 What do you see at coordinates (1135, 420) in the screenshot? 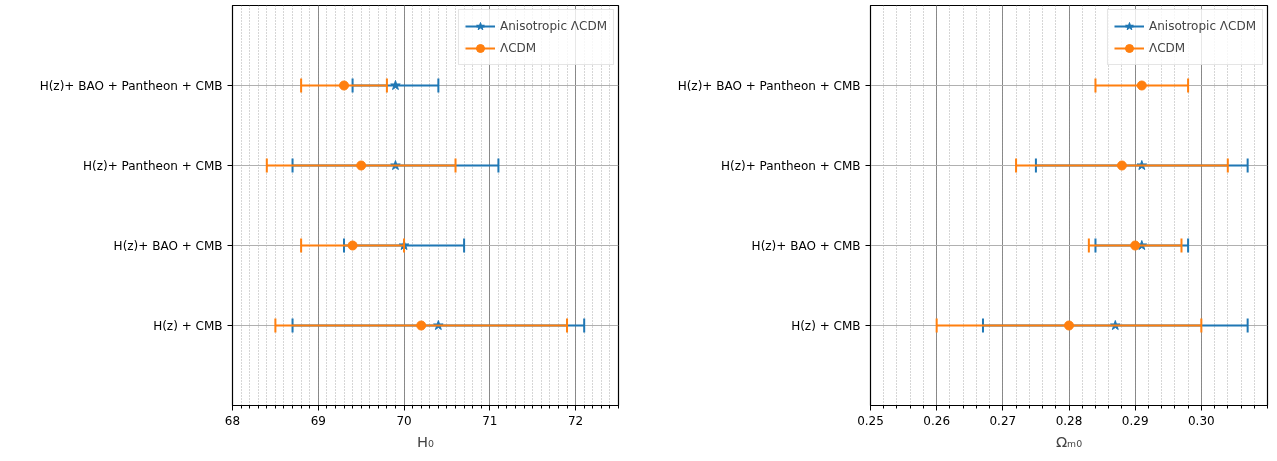
I see `x-tick-label: 0.29` at bounding box center [1135, 420].